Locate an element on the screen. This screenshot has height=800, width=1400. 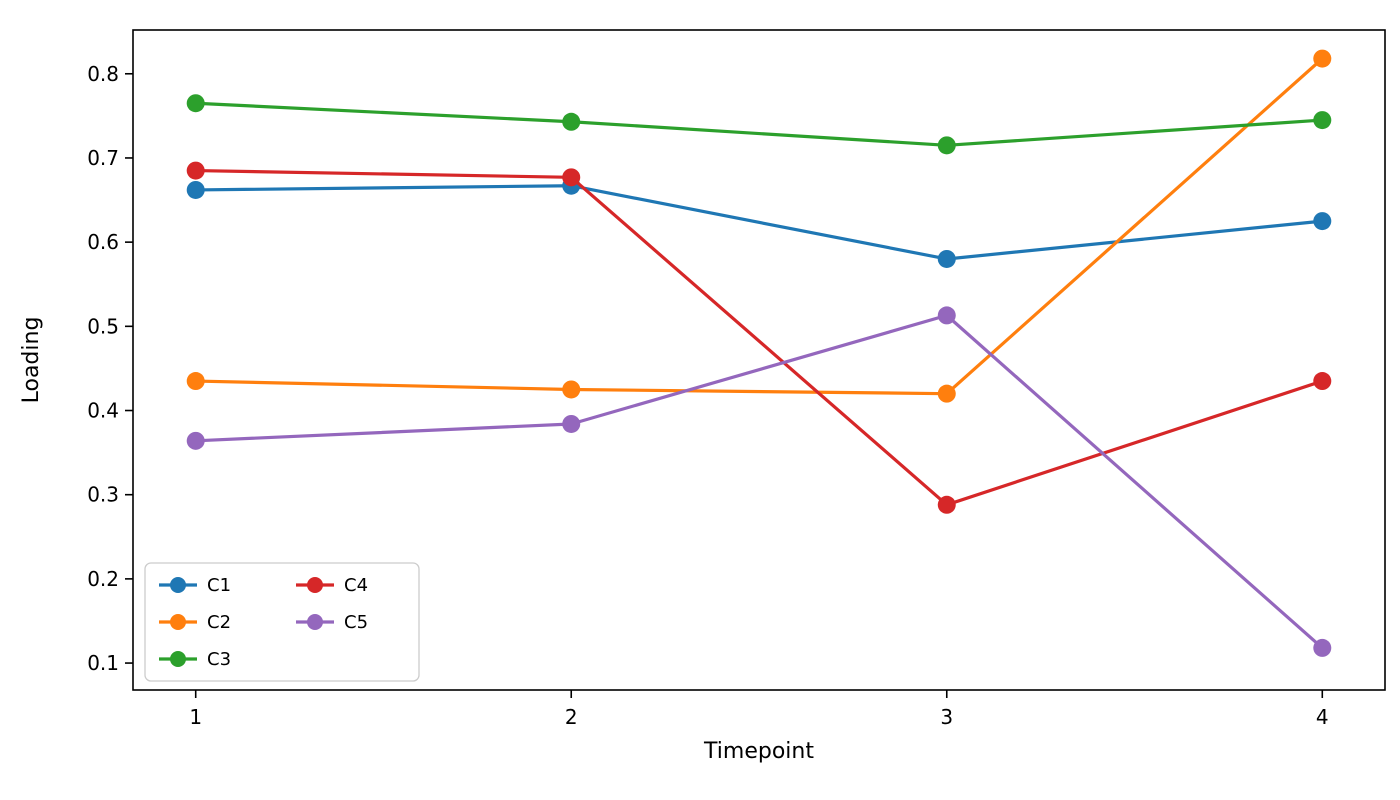
legend: C1 C2 C3 C4 C5 is located at coordinates (282, 622).